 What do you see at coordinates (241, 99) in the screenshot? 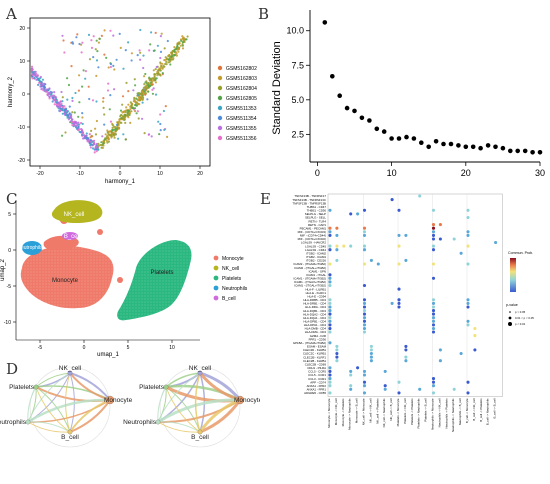
I see `harmony-legend-label: GSM5162805` at bounding box center [241, 99].